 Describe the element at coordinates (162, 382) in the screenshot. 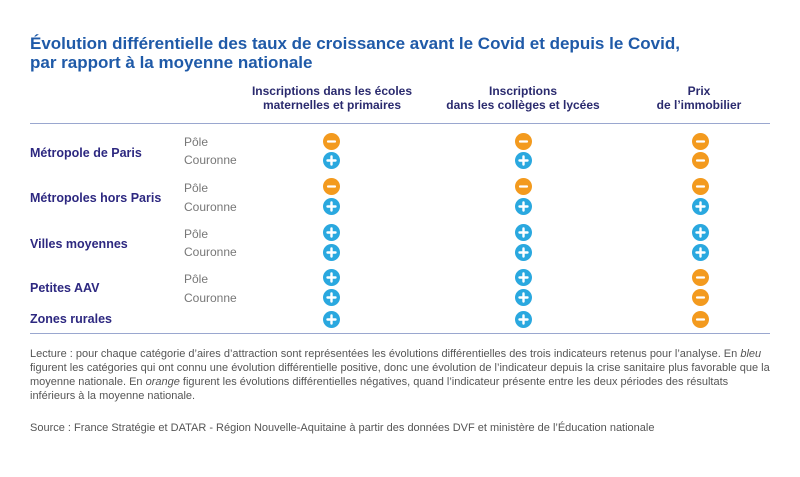

I see `lecture-orange-word: orange` at that location.